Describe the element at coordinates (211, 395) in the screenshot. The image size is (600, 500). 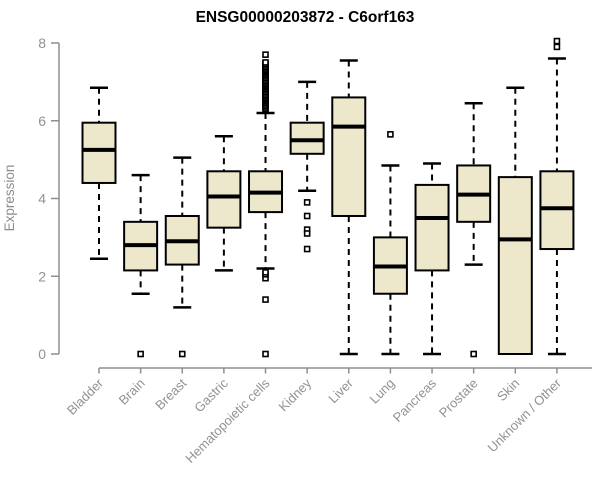
I see `x-tick-label-gastric: Gastric` at that location.